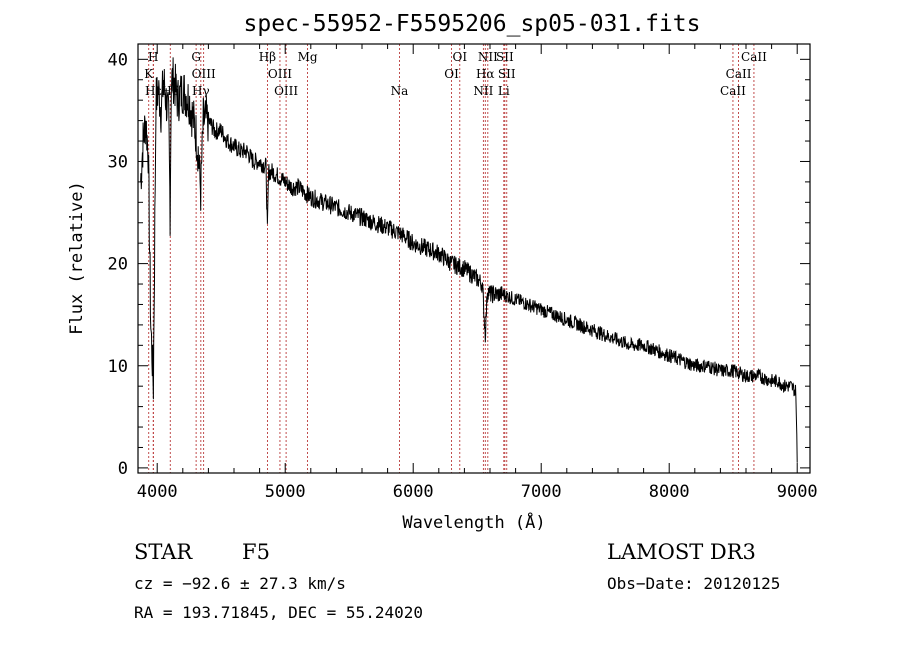  What do you see at coordinates (485, 74) in the screenshot?
I see `line-label-16: Hα` at bounding box center [485, 74].